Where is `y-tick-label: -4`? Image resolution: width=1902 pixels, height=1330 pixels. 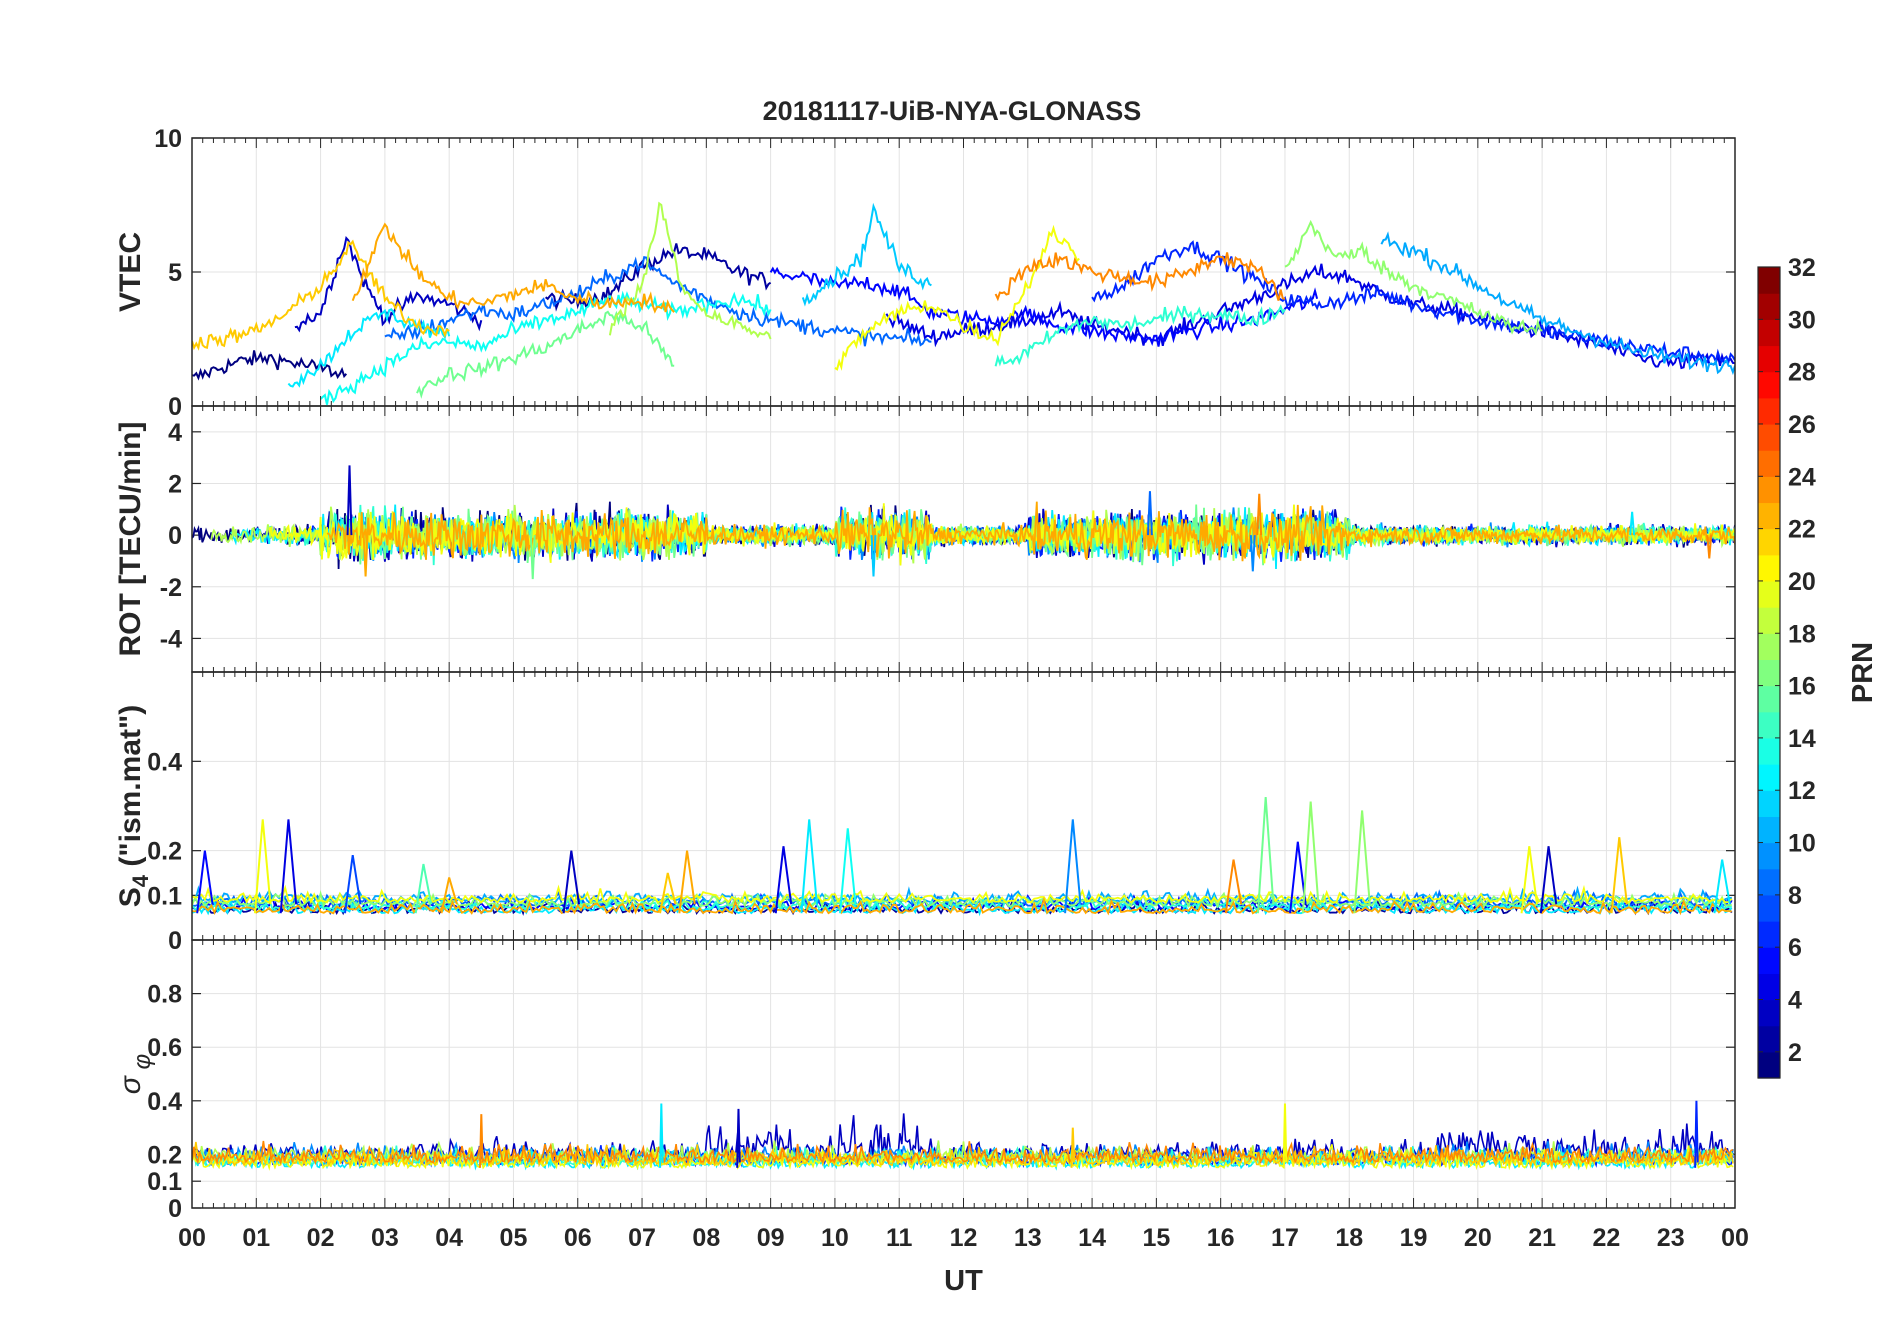
y-tick-label: -4 is located at coordinates (171, 639).